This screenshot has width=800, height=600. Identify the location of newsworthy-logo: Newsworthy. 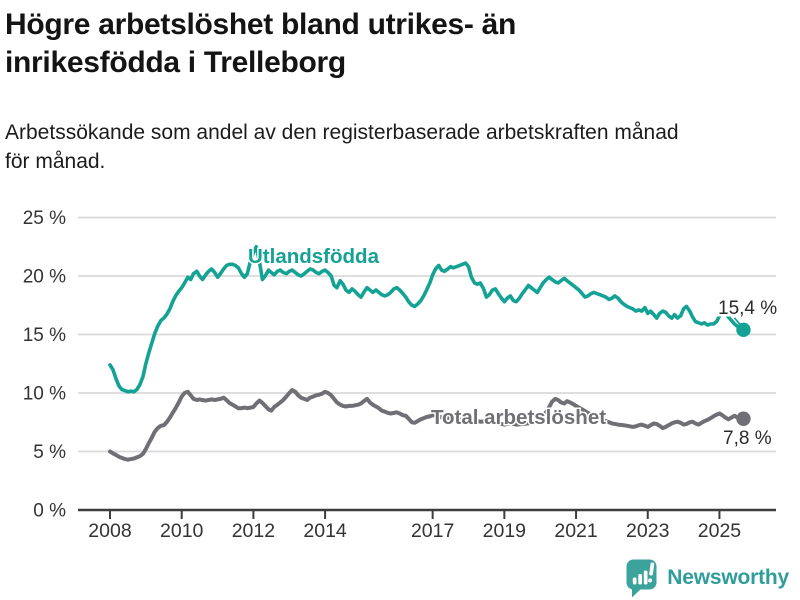
(707, 578).